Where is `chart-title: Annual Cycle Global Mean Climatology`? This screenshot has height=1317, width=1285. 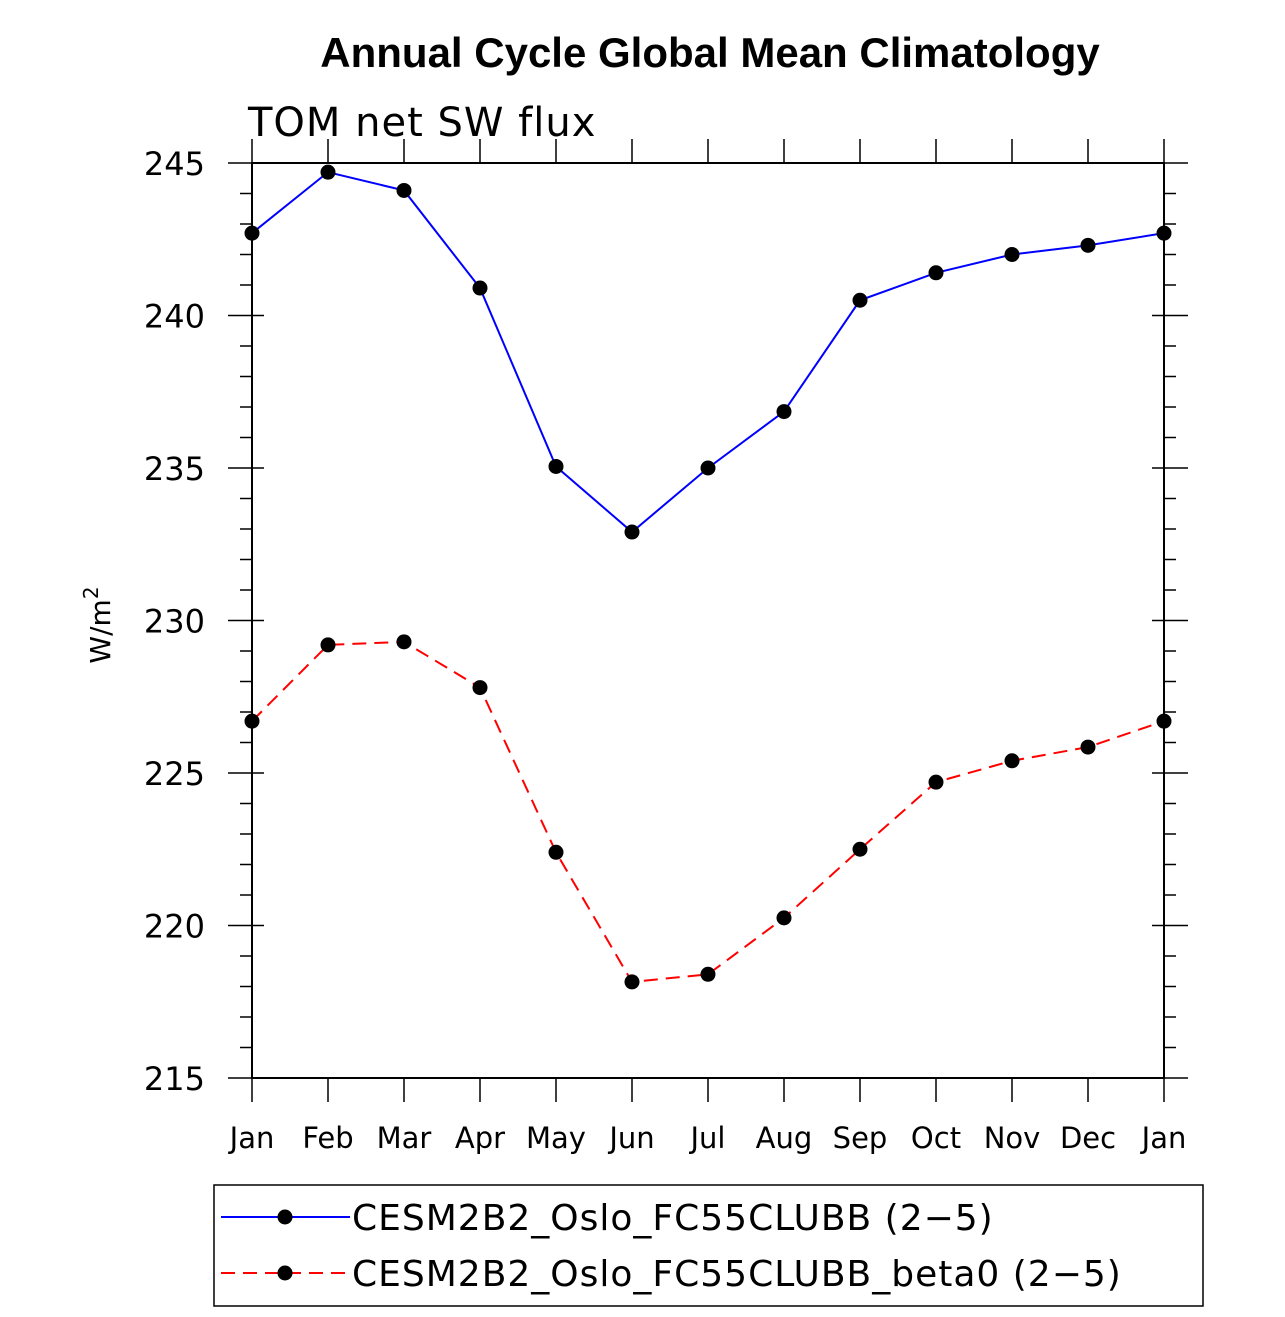 chart-title: Annual Cycle Global Mean Climatology is located at coordinates (710, 52).